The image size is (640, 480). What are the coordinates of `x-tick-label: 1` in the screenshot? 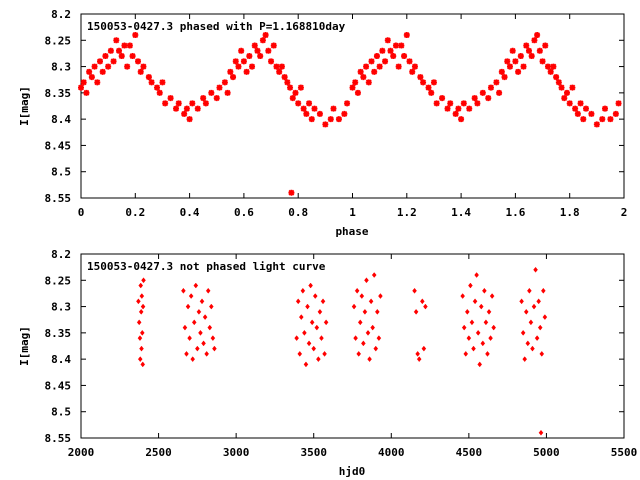 It's located at (352, 212).